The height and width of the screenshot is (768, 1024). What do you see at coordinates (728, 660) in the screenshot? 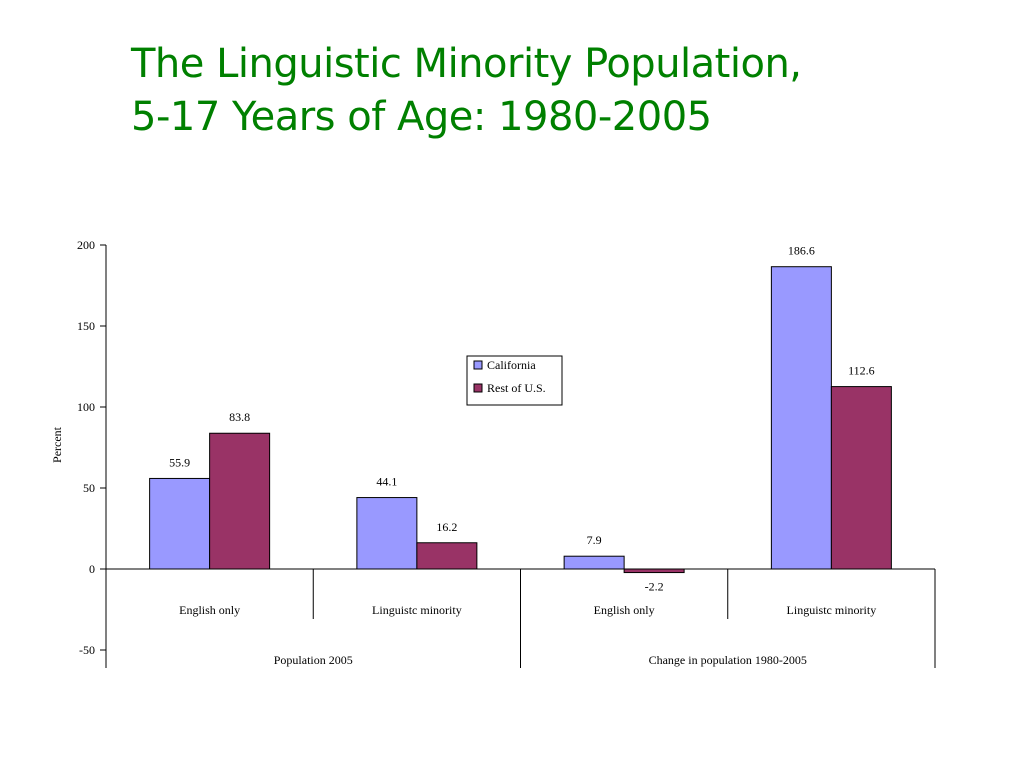
I see `x-group-label: Change in population 1980-2005` at bounding box center [728, 660].